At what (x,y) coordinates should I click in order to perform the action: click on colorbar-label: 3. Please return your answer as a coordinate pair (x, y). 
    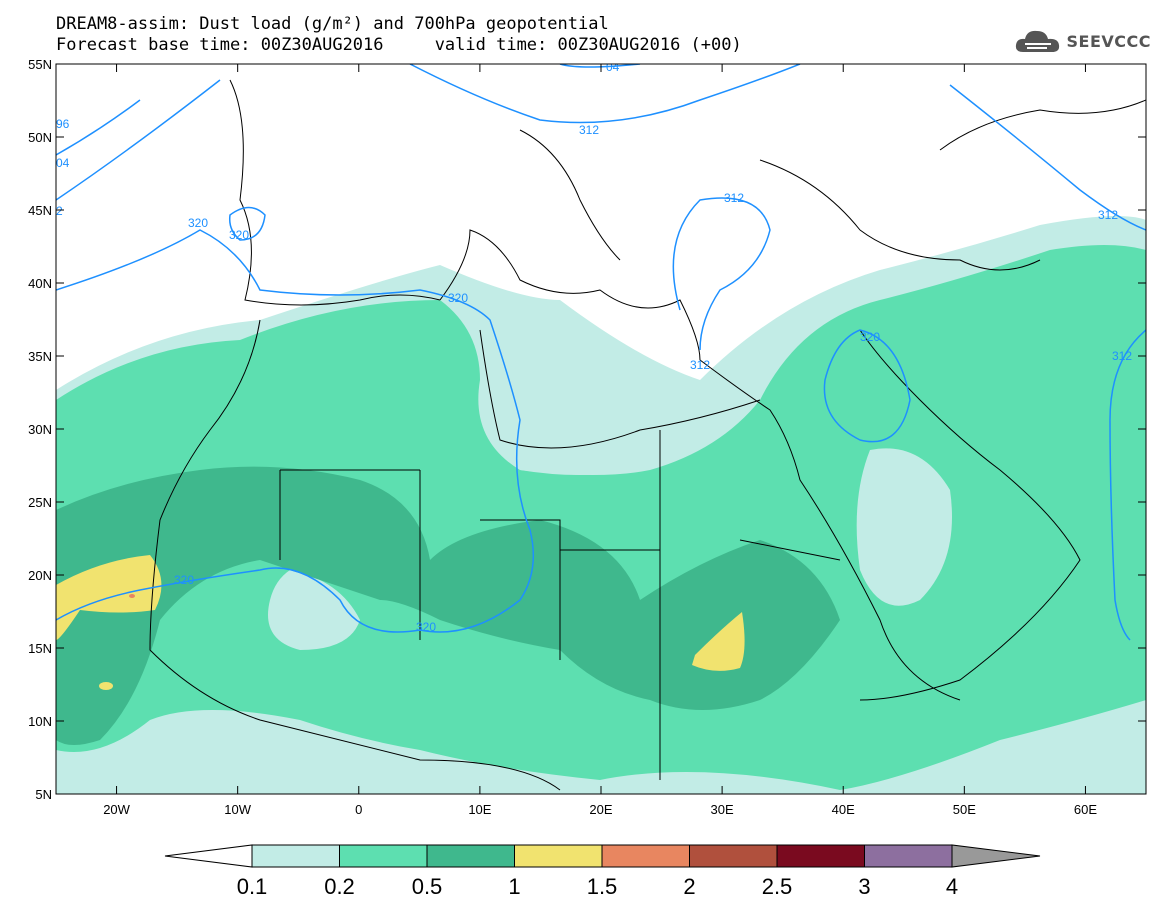
    Looking at the image, I should click on (864, 886).